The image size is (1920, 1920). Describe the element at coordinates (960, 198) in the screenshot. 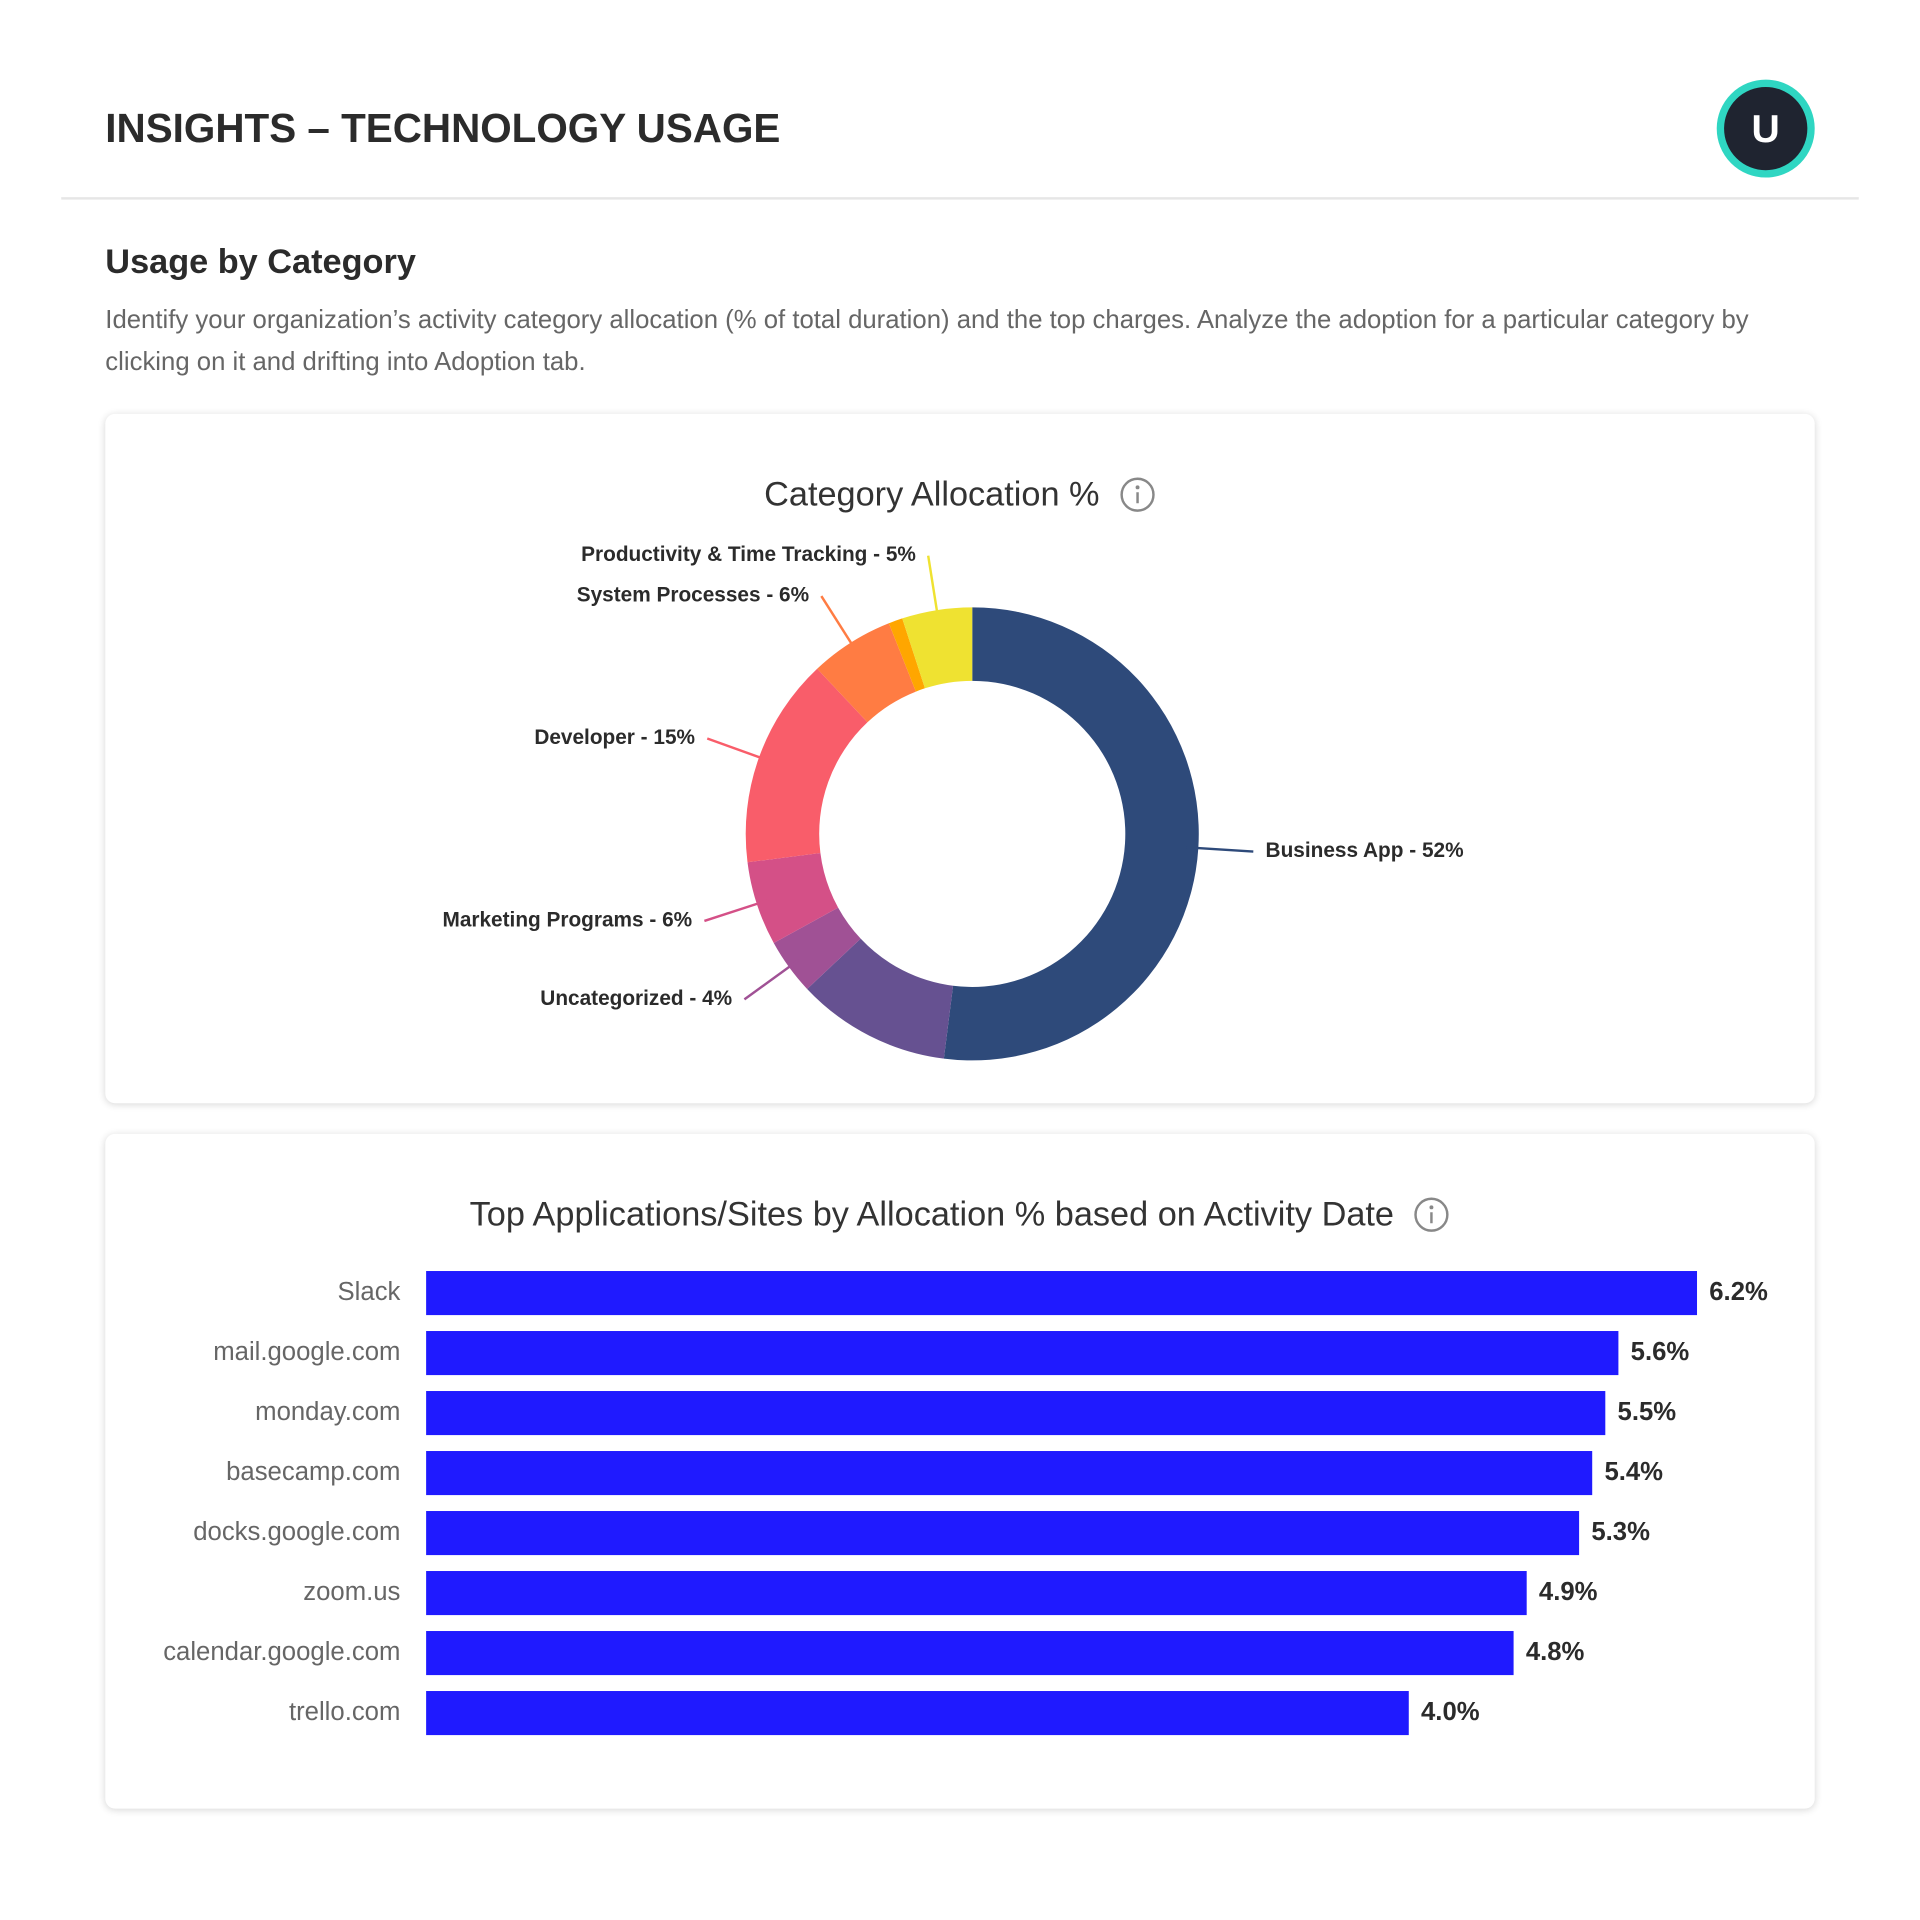

I see `divider` at that location.